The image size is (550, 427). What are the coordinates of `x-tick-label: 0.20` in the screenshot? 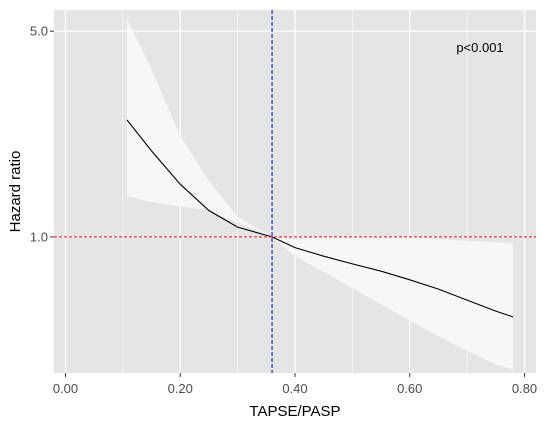 It's located at (180, 388).